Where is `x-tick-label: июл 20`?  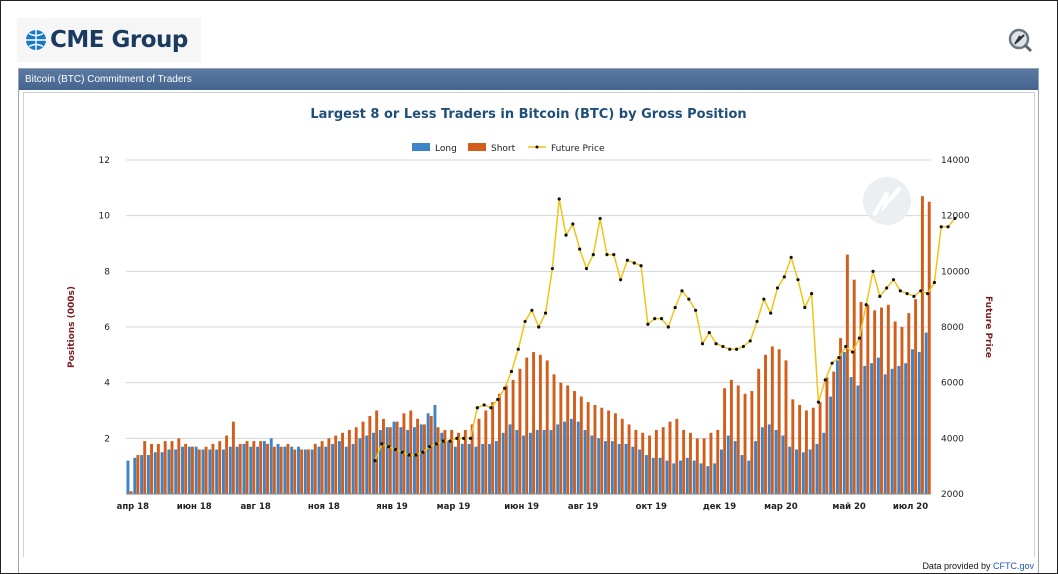 x-tick-label: июл 20 is located at coordinates (910, 507).